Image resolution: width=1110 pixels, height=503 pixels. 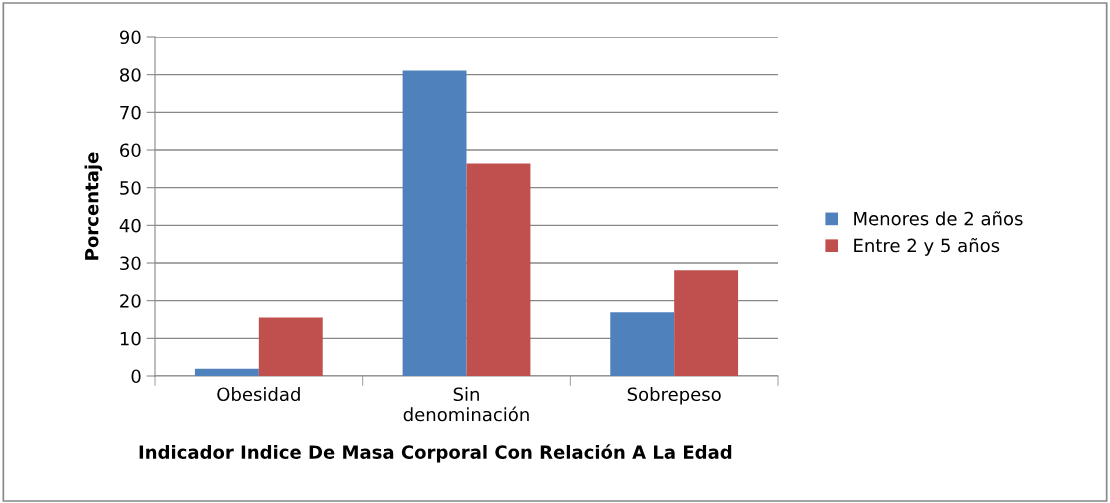 What do you see at coordinates (130, 37) in the screenshot?
I see `y-tick-label: 90` at bounding box center [130, 37].